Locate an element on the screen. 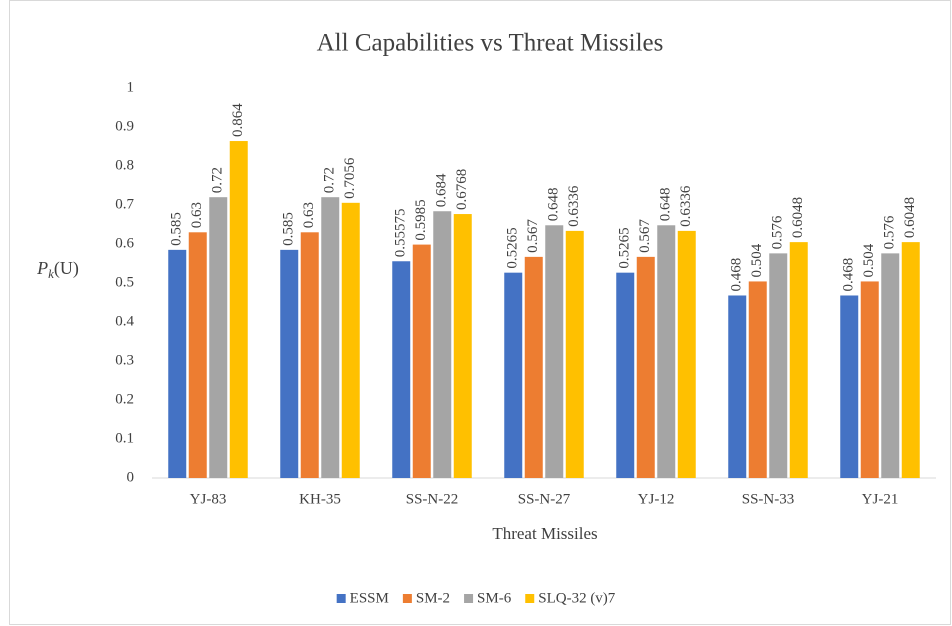  x-tick-label: KH-35 is located at coordinates (320, 499).